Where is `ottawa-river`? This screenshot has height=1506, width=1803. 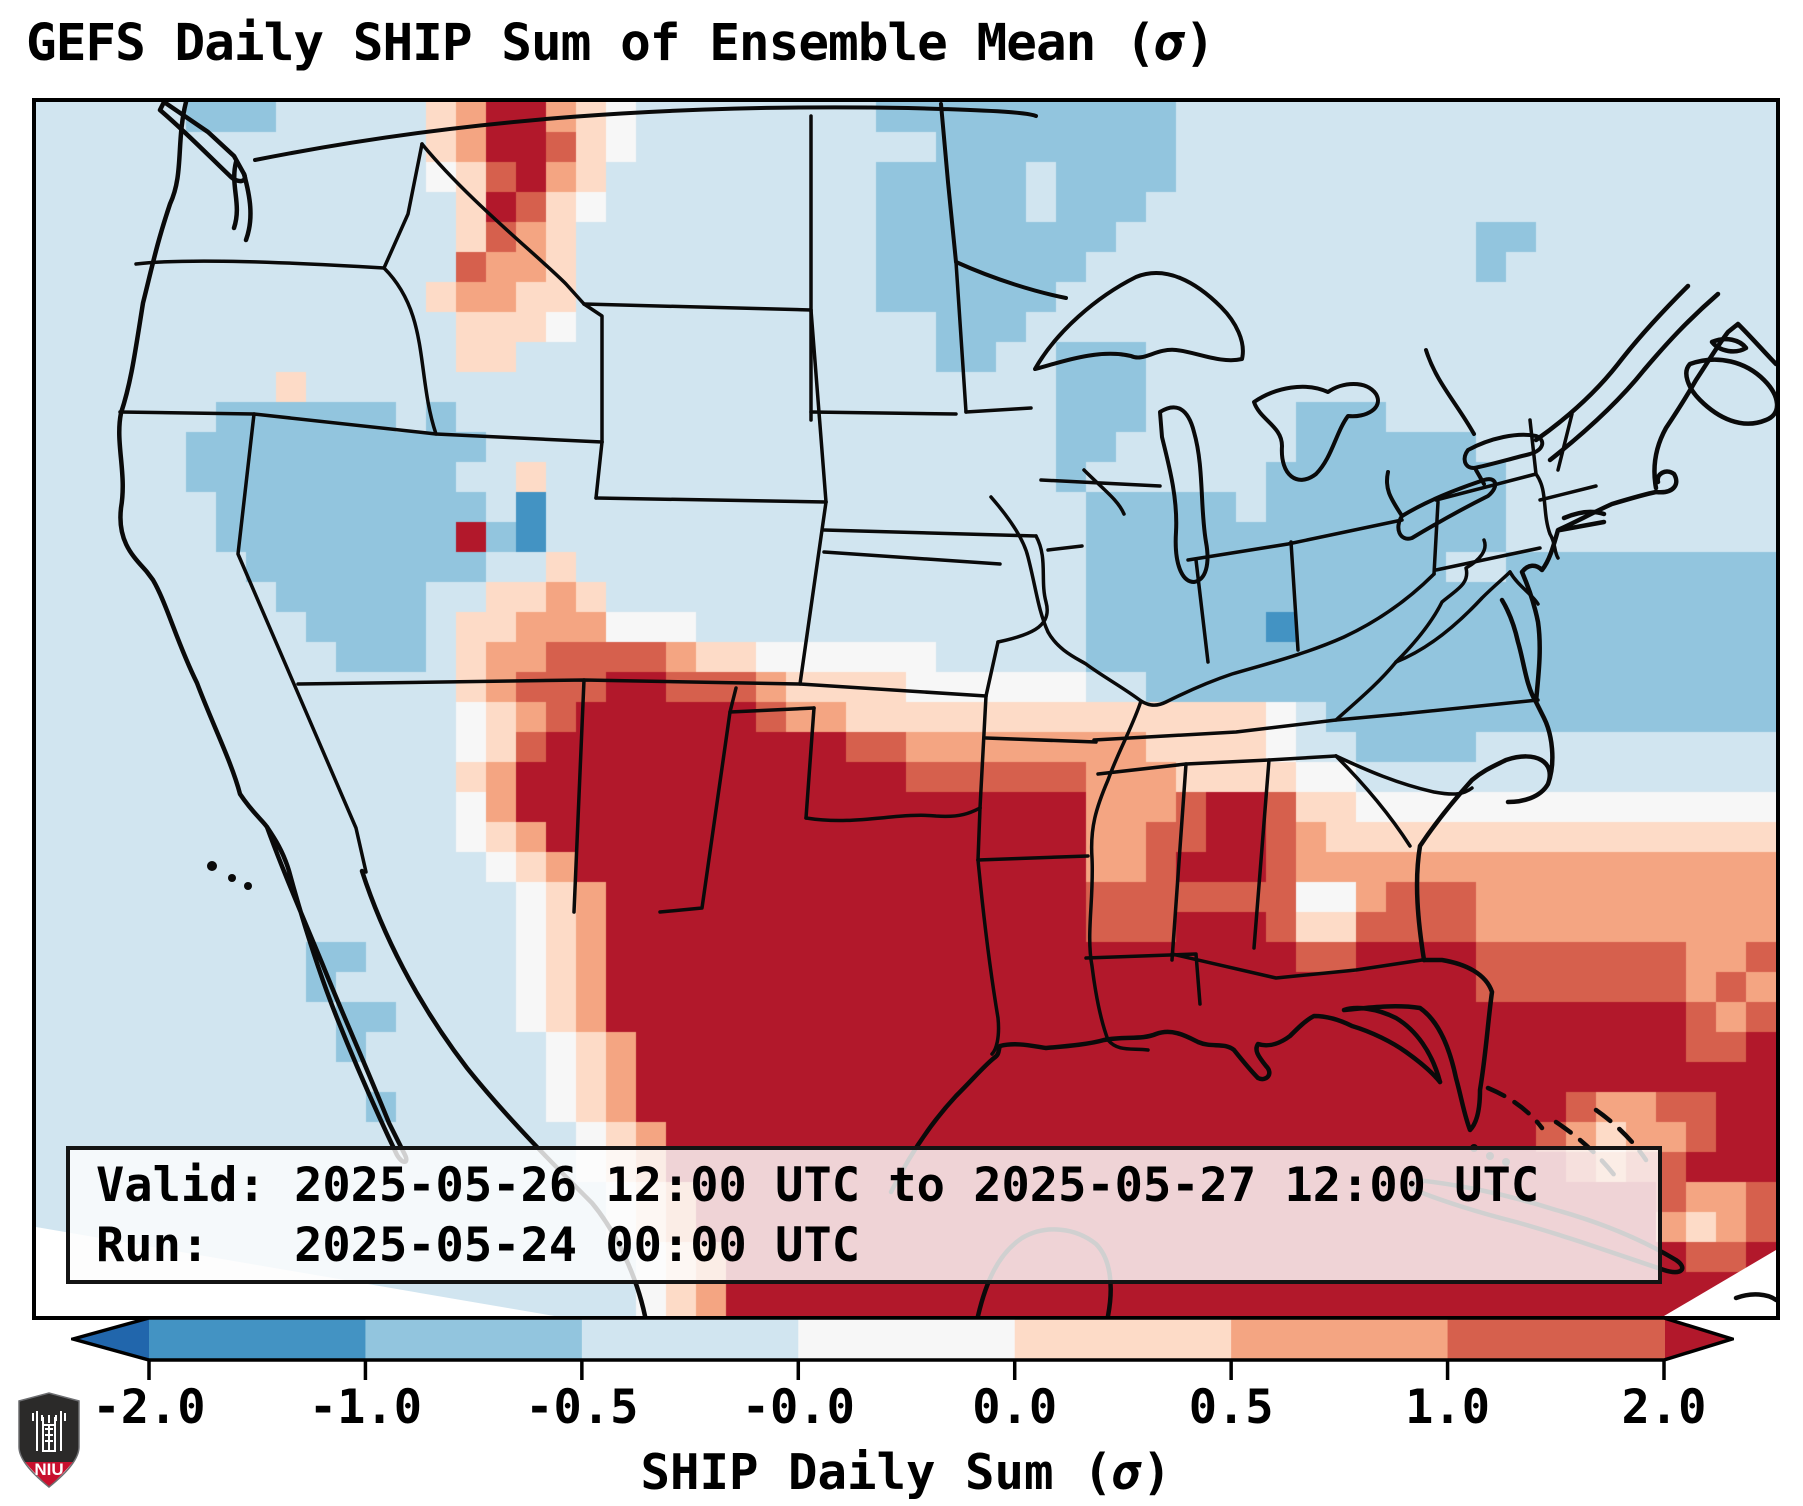 ottawa-river is located at coordinates (1450, 392).